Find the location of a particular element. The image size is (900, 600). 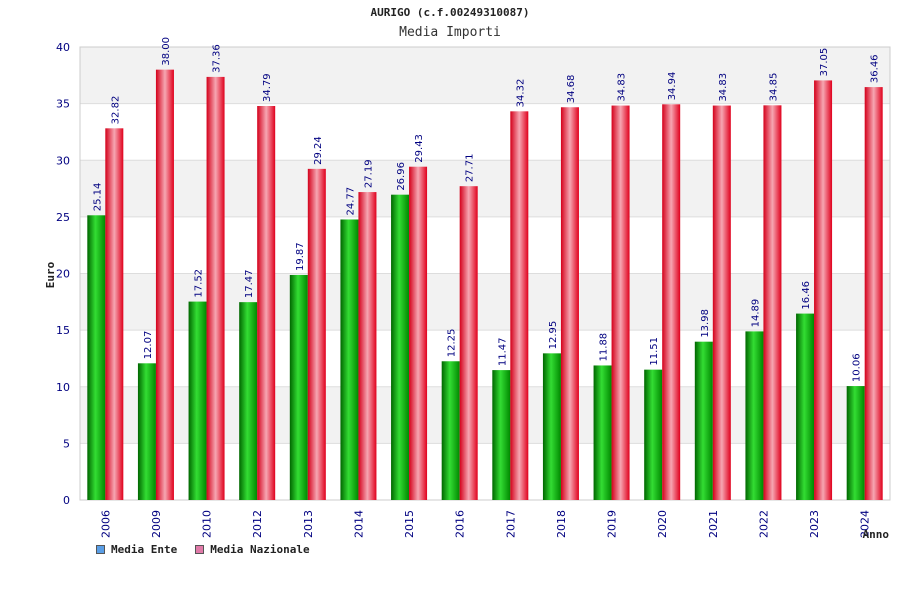

y-tick-label: 10 is located at coordinates (63, 387).